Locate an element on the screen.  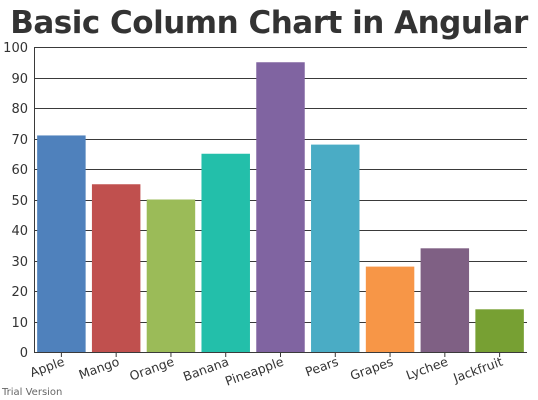
y-tick-label: 50 is located at coordinates (19, 201).